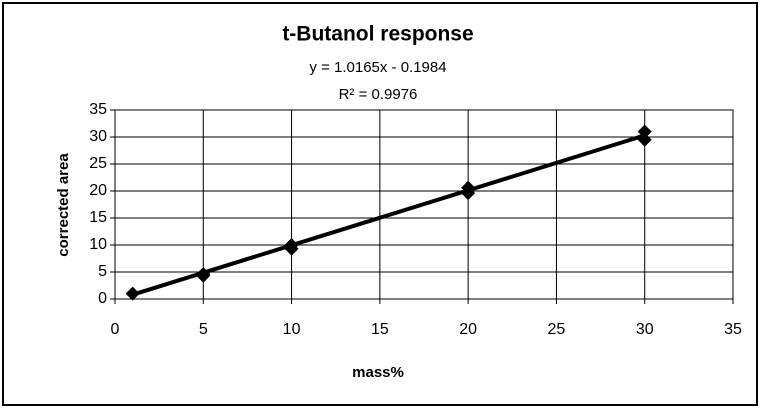 This screenshot has height=414, width=761. Describe the element at coordinates (98, 244) in the screenshot. I see `y-tick-label: 10` at that location.